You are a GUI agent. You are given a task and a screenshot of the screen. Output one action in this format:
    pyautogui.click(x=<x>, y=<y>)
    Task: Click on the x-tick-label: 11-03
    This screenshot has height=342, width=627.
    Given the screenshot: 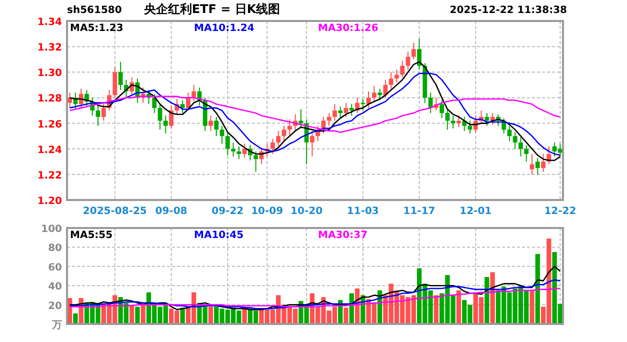 What is the action you would take?
    pyautogui.click(x=362, y=211)
    